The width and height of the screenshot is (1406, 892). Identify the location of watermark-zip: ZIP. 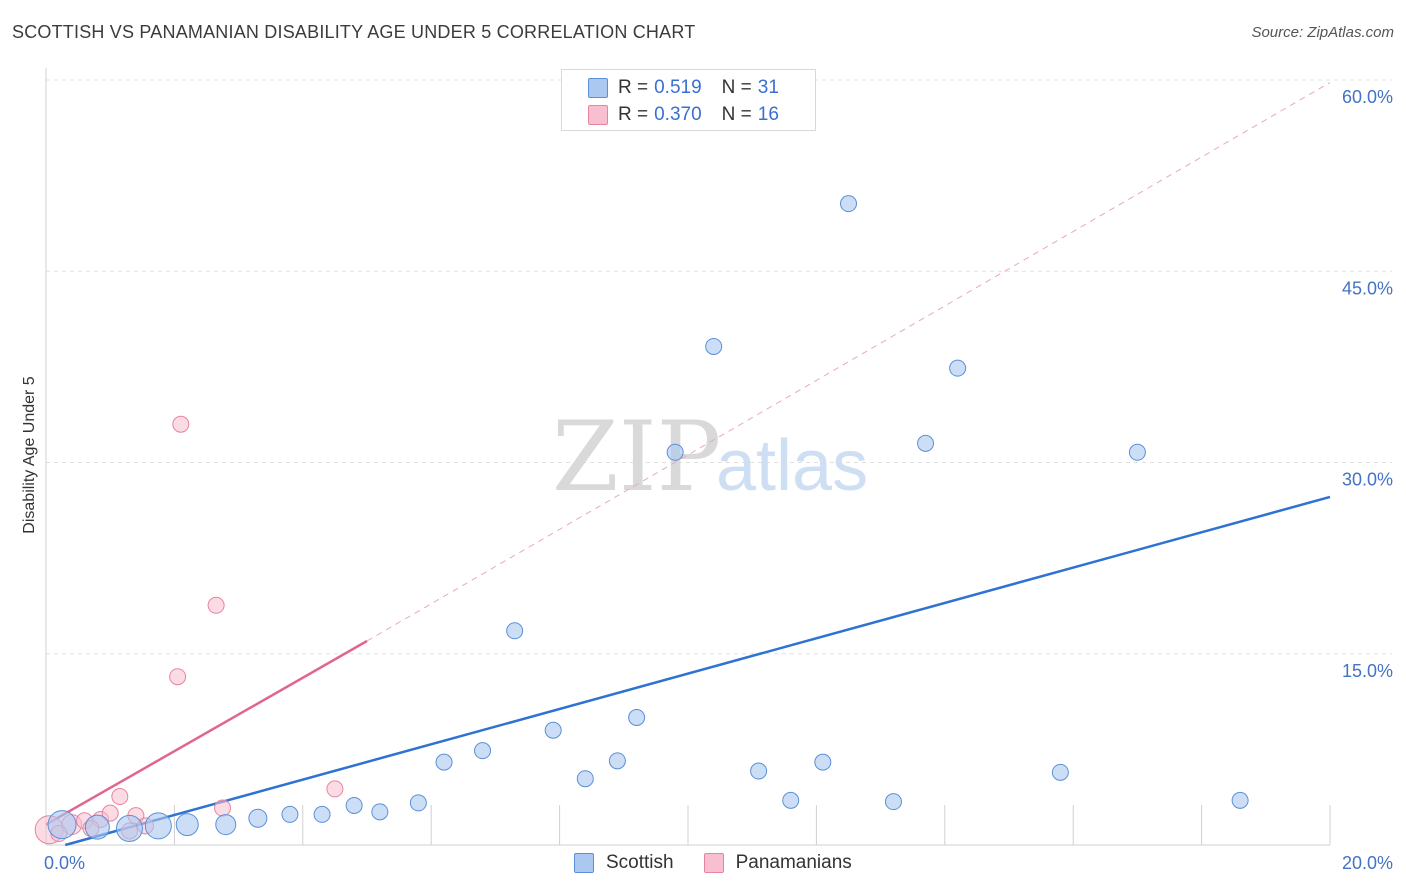
(636, 457).